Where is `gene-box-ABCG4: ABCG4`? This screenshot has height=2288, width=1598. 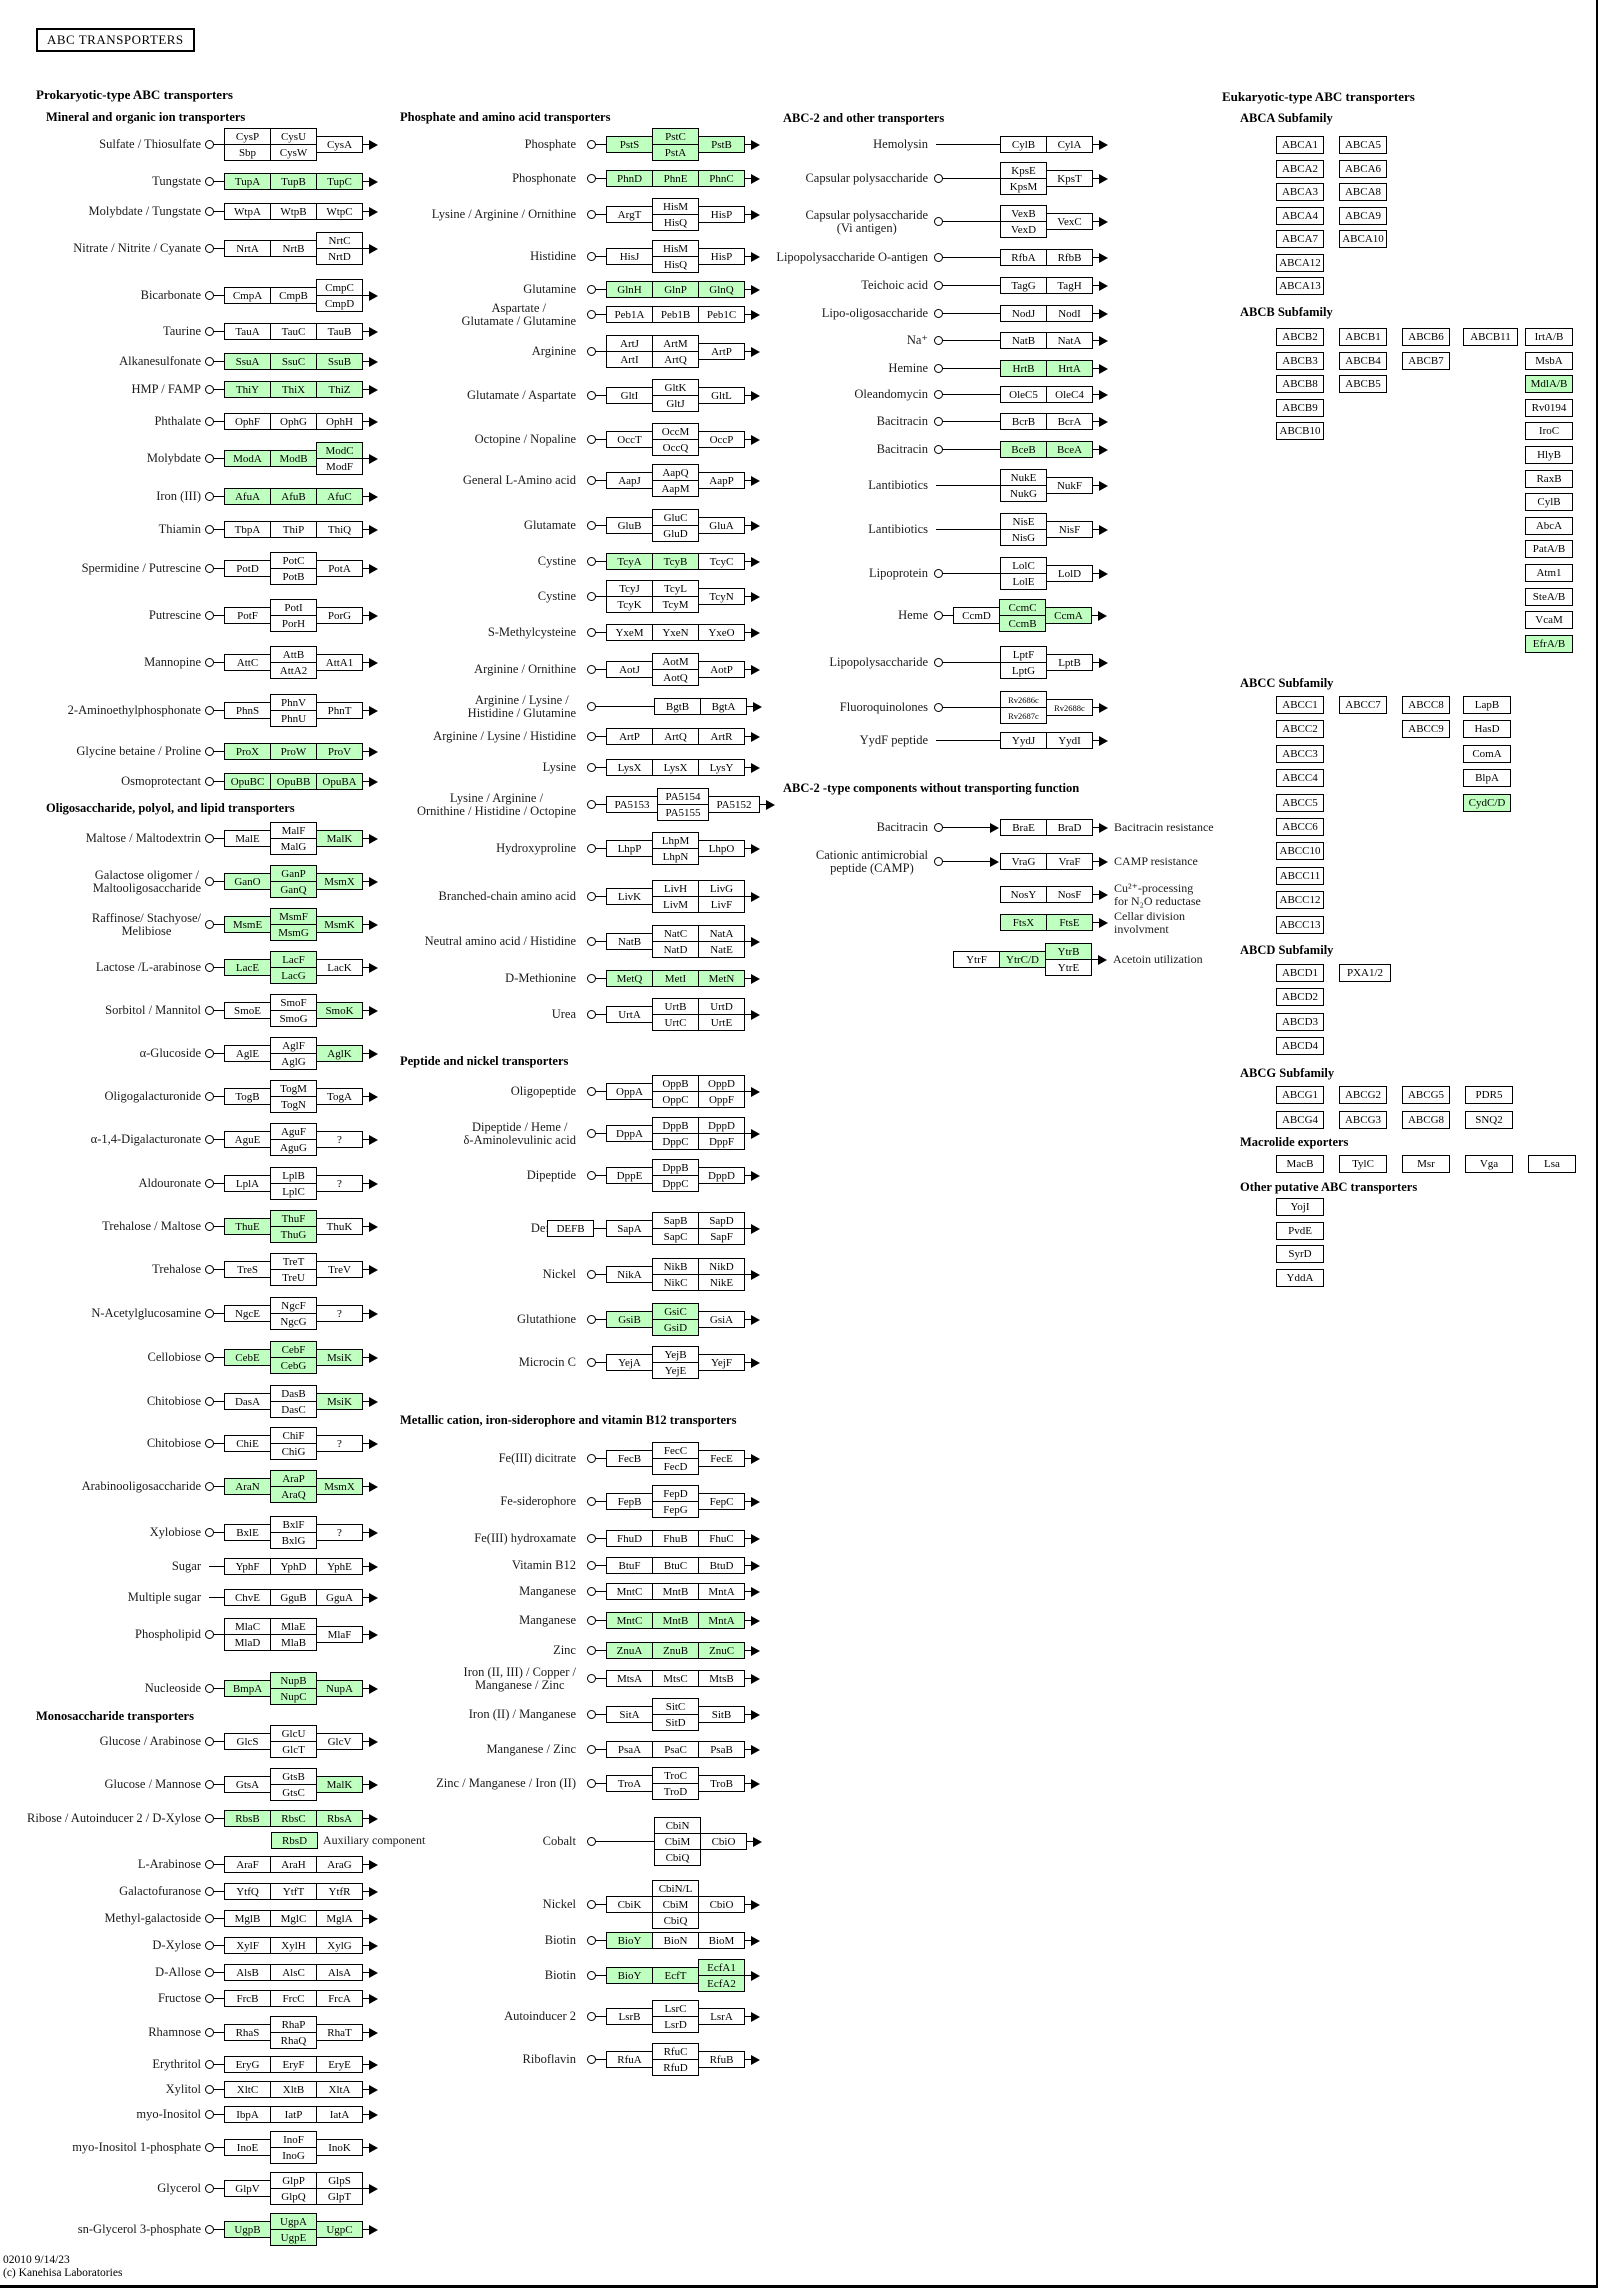
gene-box-ABCG4: ABCG4 is located at coordinates (1300, 1120).